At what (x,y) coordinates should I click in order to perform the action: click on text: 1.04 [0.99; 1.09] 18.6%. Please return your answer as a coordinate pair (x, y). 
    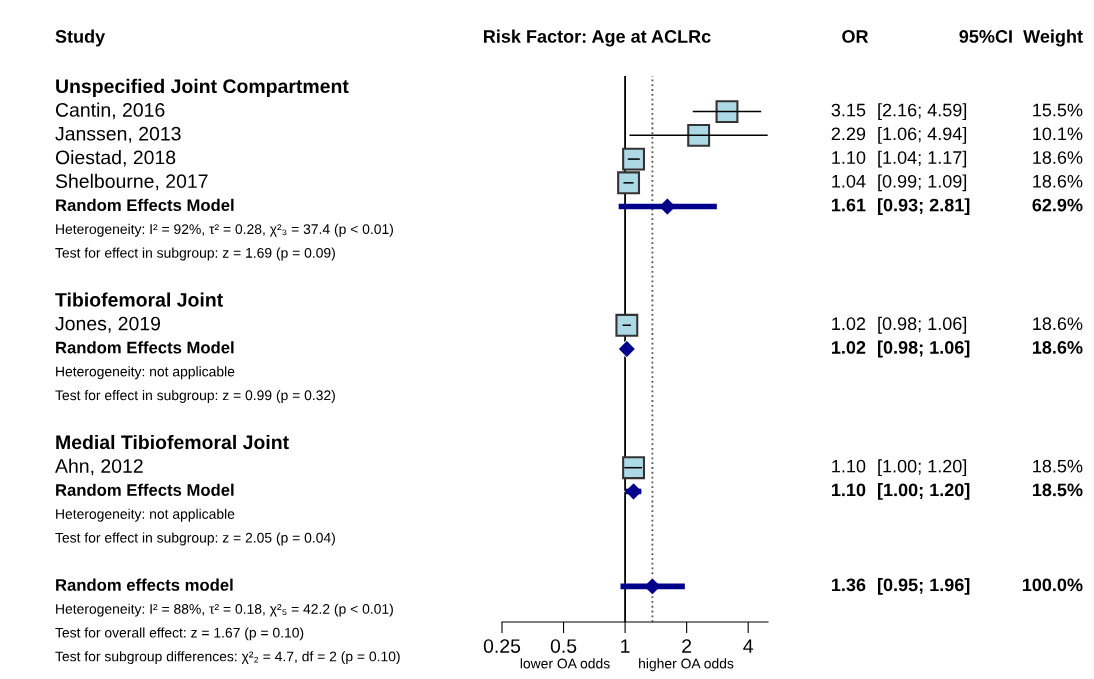
    Looking at the image, I should click on (957, 183).